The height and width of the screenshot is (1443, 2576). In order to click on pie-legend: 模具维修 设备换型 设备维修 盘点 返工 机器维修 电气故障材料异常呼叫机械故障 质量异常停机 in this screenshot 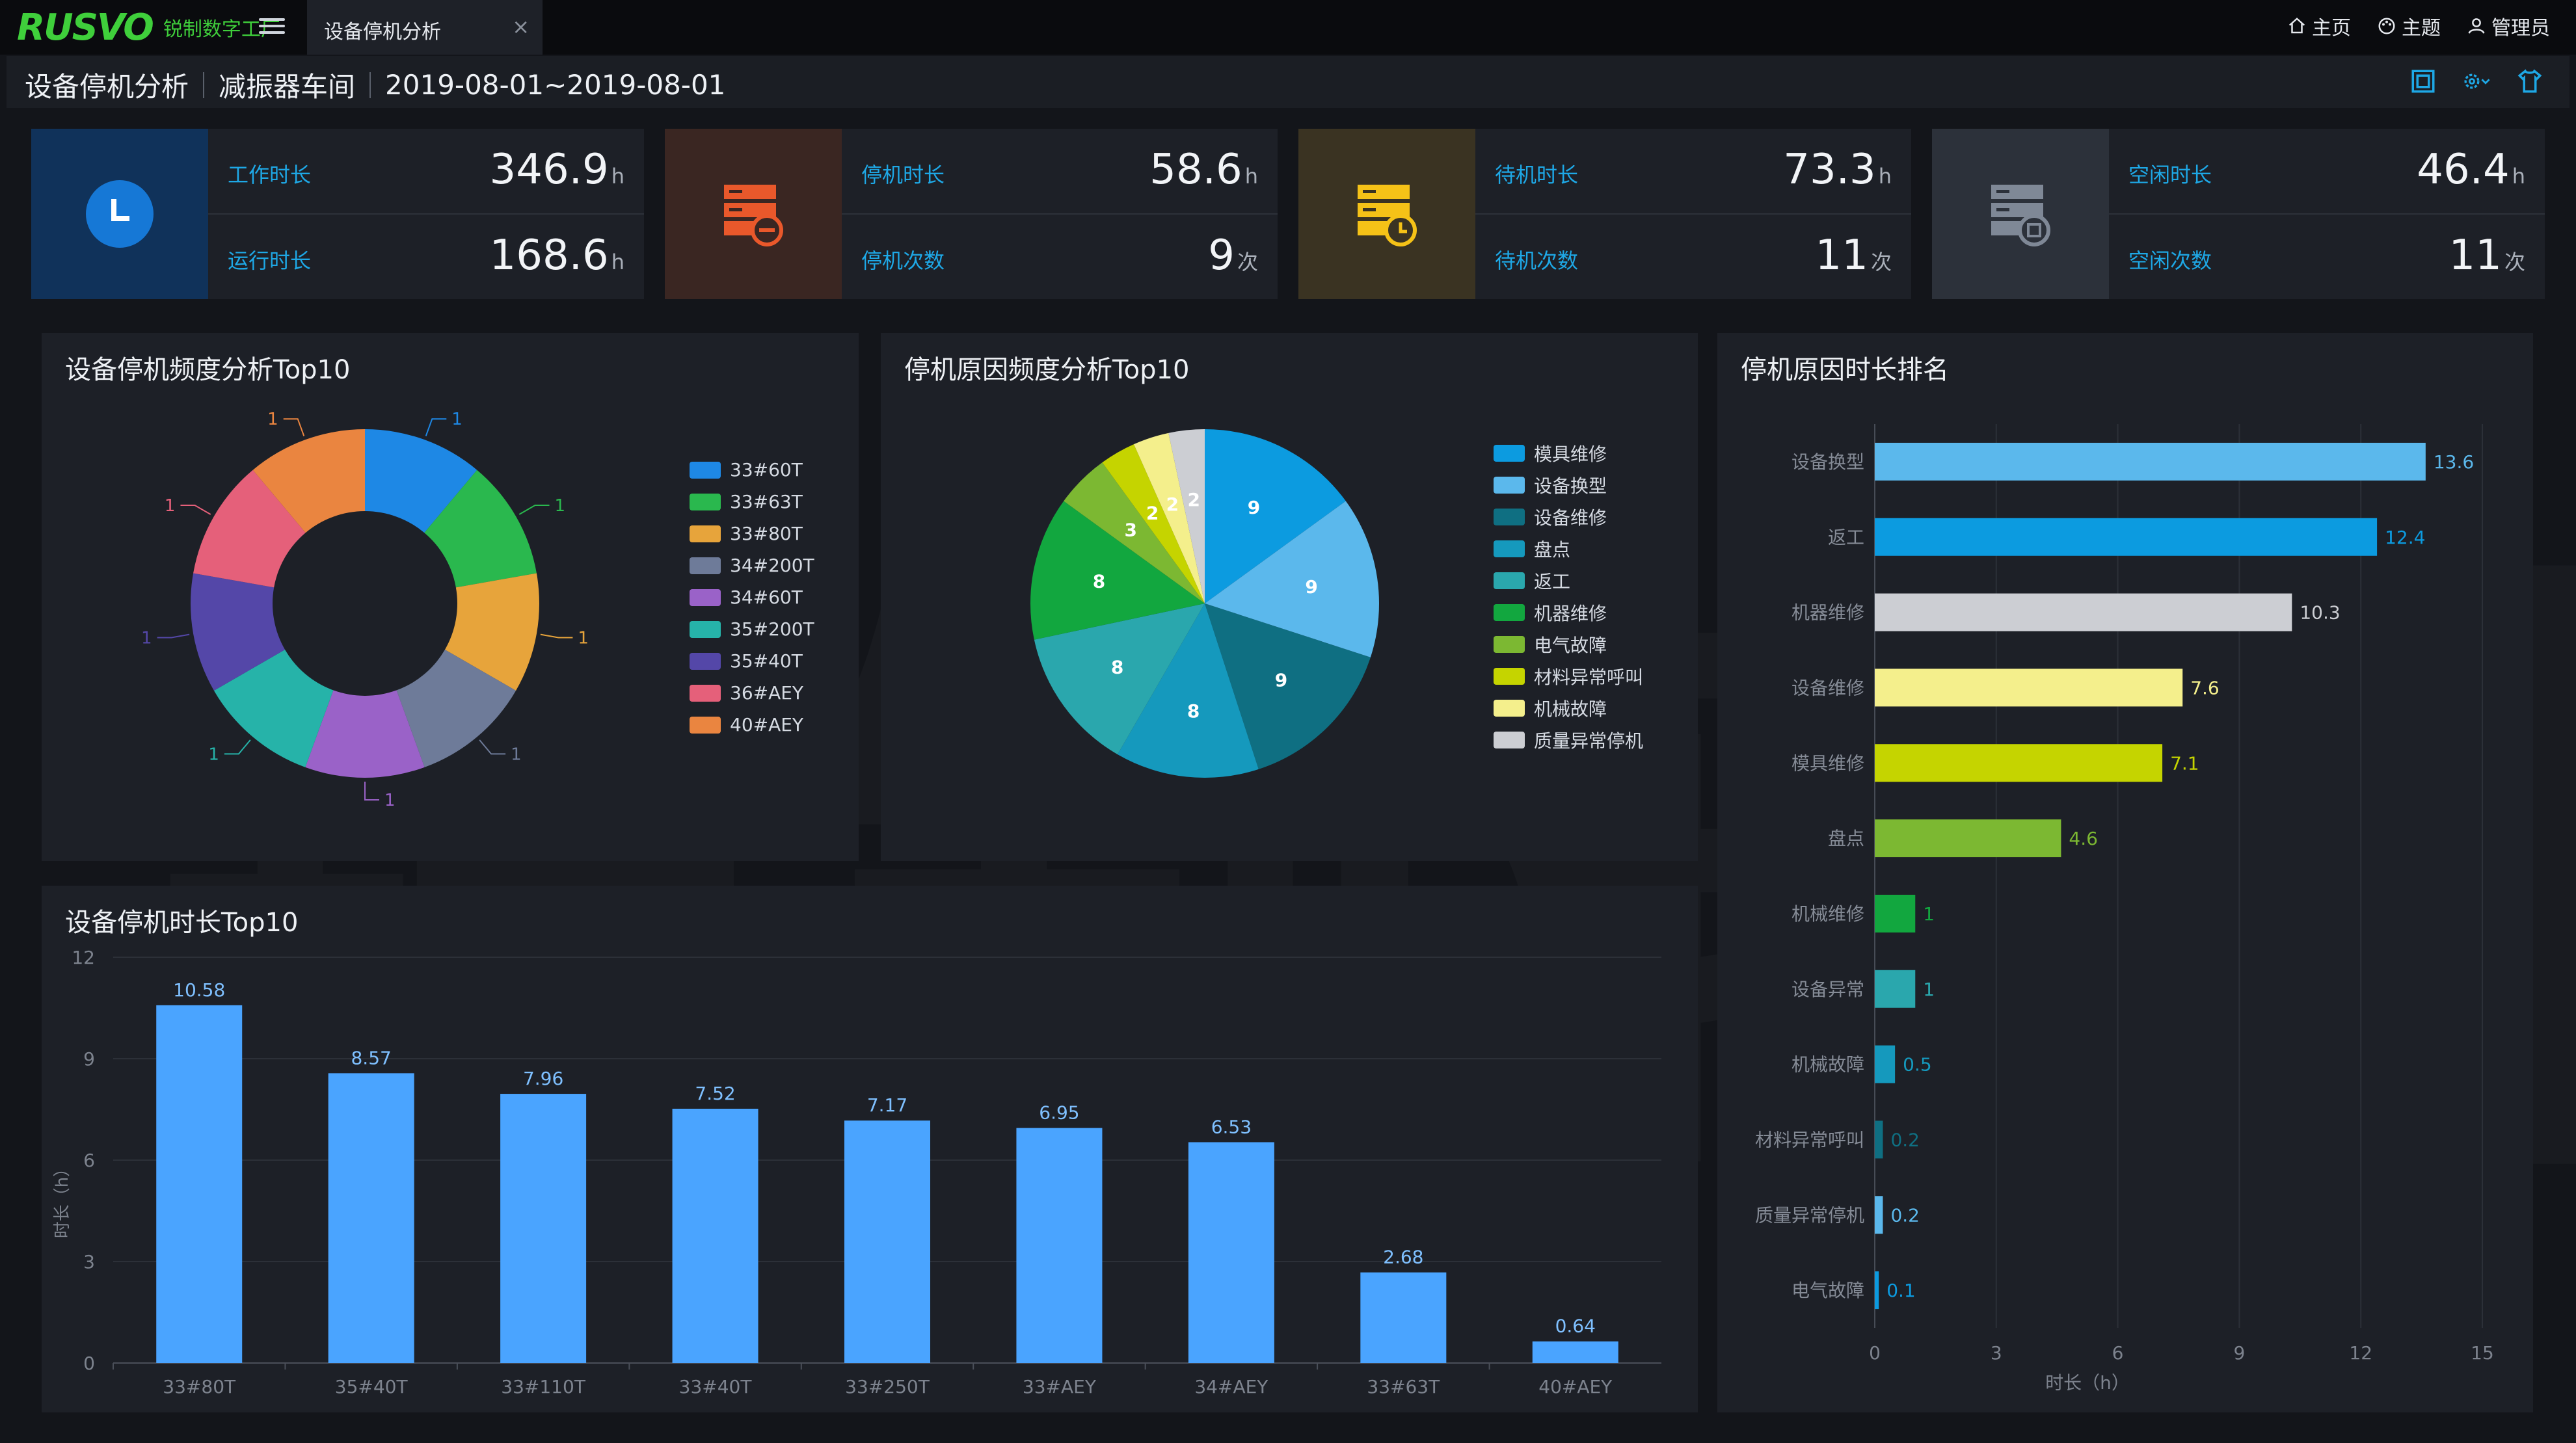, I will do `click(1568, 596)`.